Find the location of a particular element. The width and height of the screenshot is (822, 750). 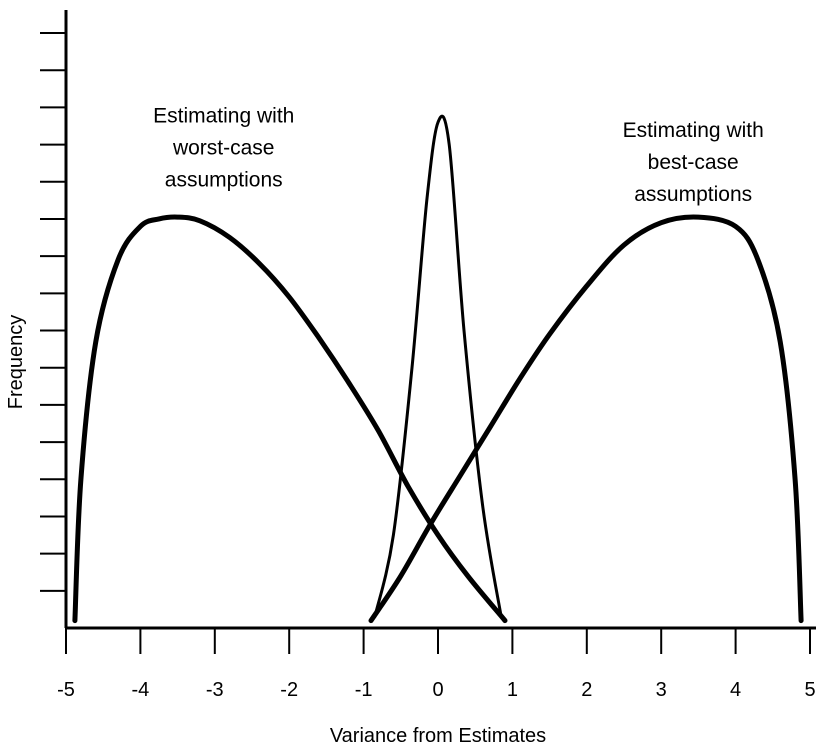

annotation-line: best-case is located at coordinates (693, 162).